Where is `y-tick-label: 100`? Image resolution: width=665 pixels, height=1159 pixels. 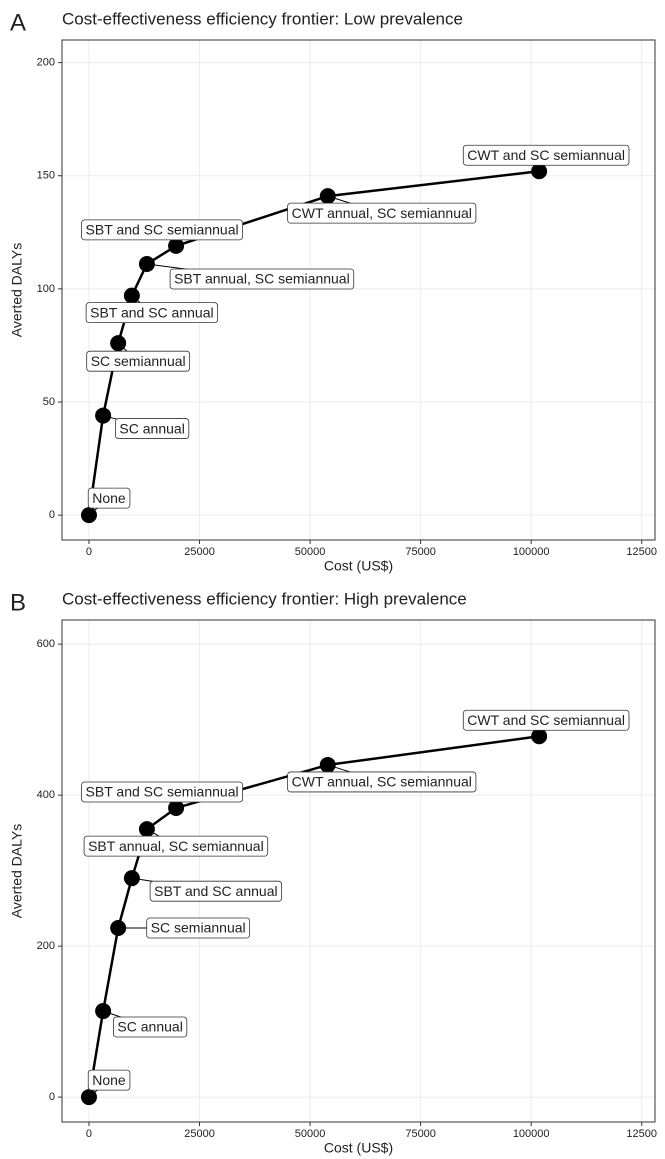
y-tick-label: 100 is located at coordinates (46, 289).